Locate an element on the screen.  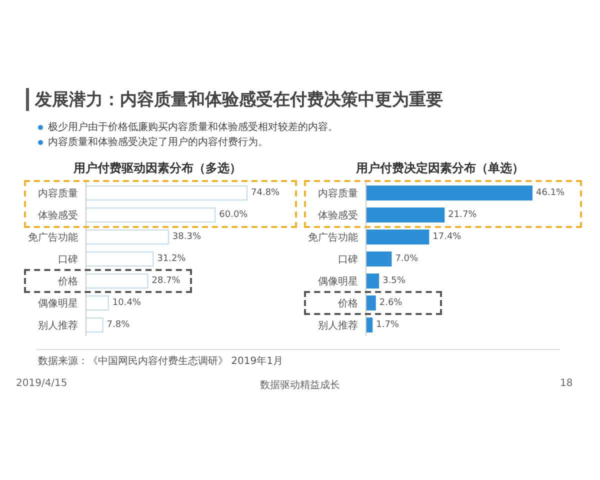
chart-title: 用户付费驱动因素分布（多选） is located at coordinates (157, 168).